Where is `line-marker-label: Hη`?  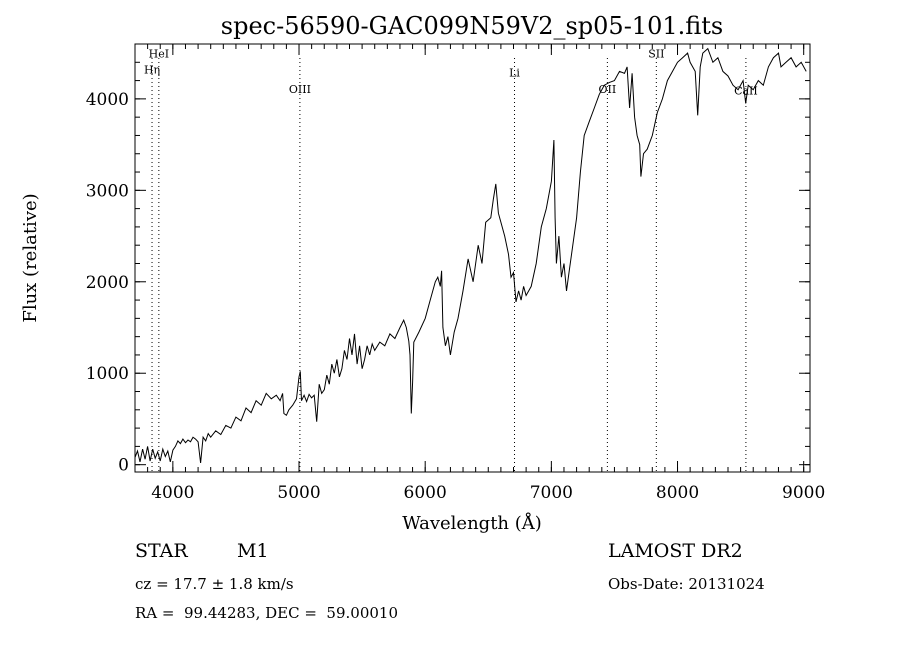
line-marker-label: Hη is located at coordinates (152, 70).